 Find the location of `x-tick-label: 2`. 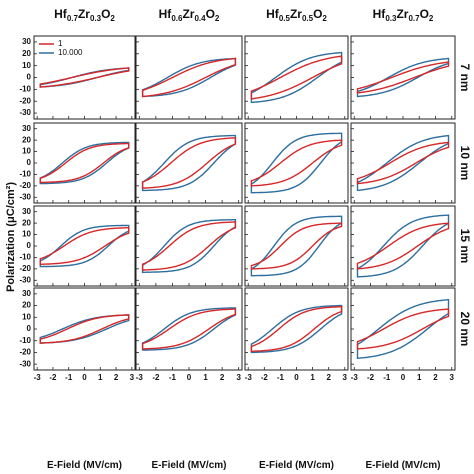

x-tick-label: 2 is located at coordinates (435, 377).